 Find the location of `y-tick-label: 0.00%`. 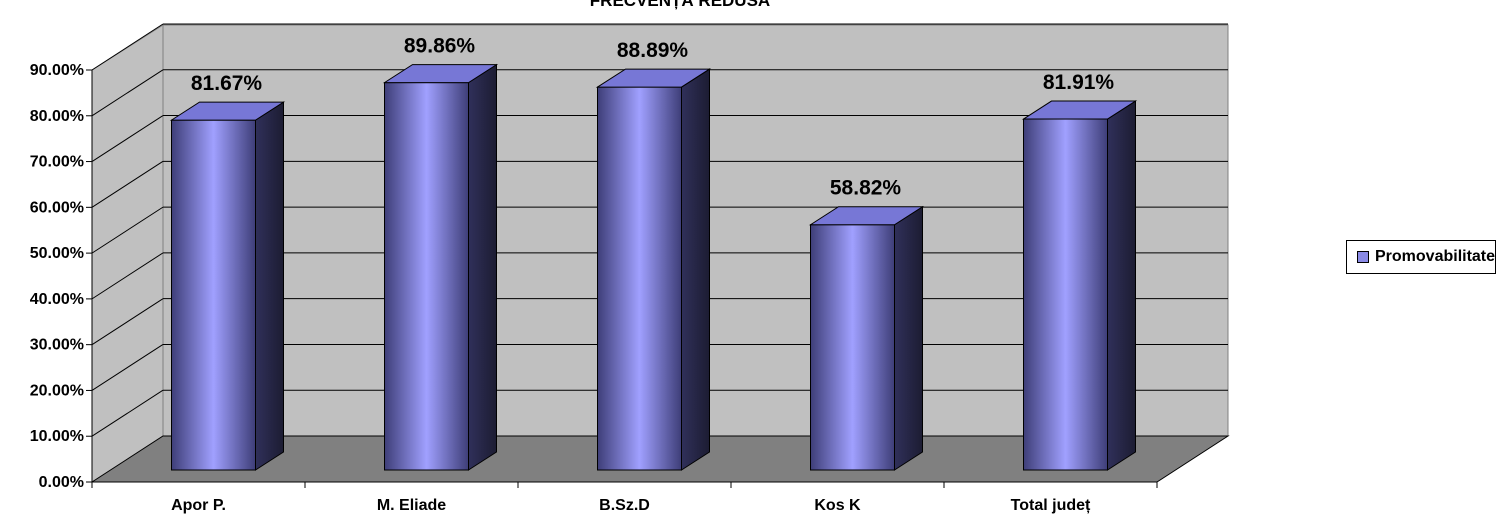

y-tick-label: 0.00% is located at coordinates (61, 482).